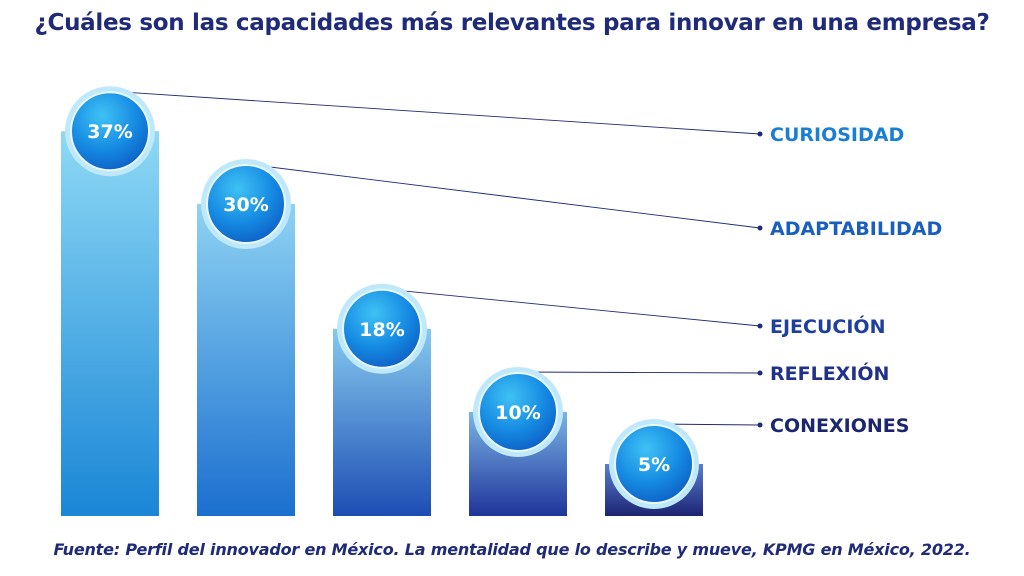  I want to click on value-label-0: 37%, so click(109, 132).